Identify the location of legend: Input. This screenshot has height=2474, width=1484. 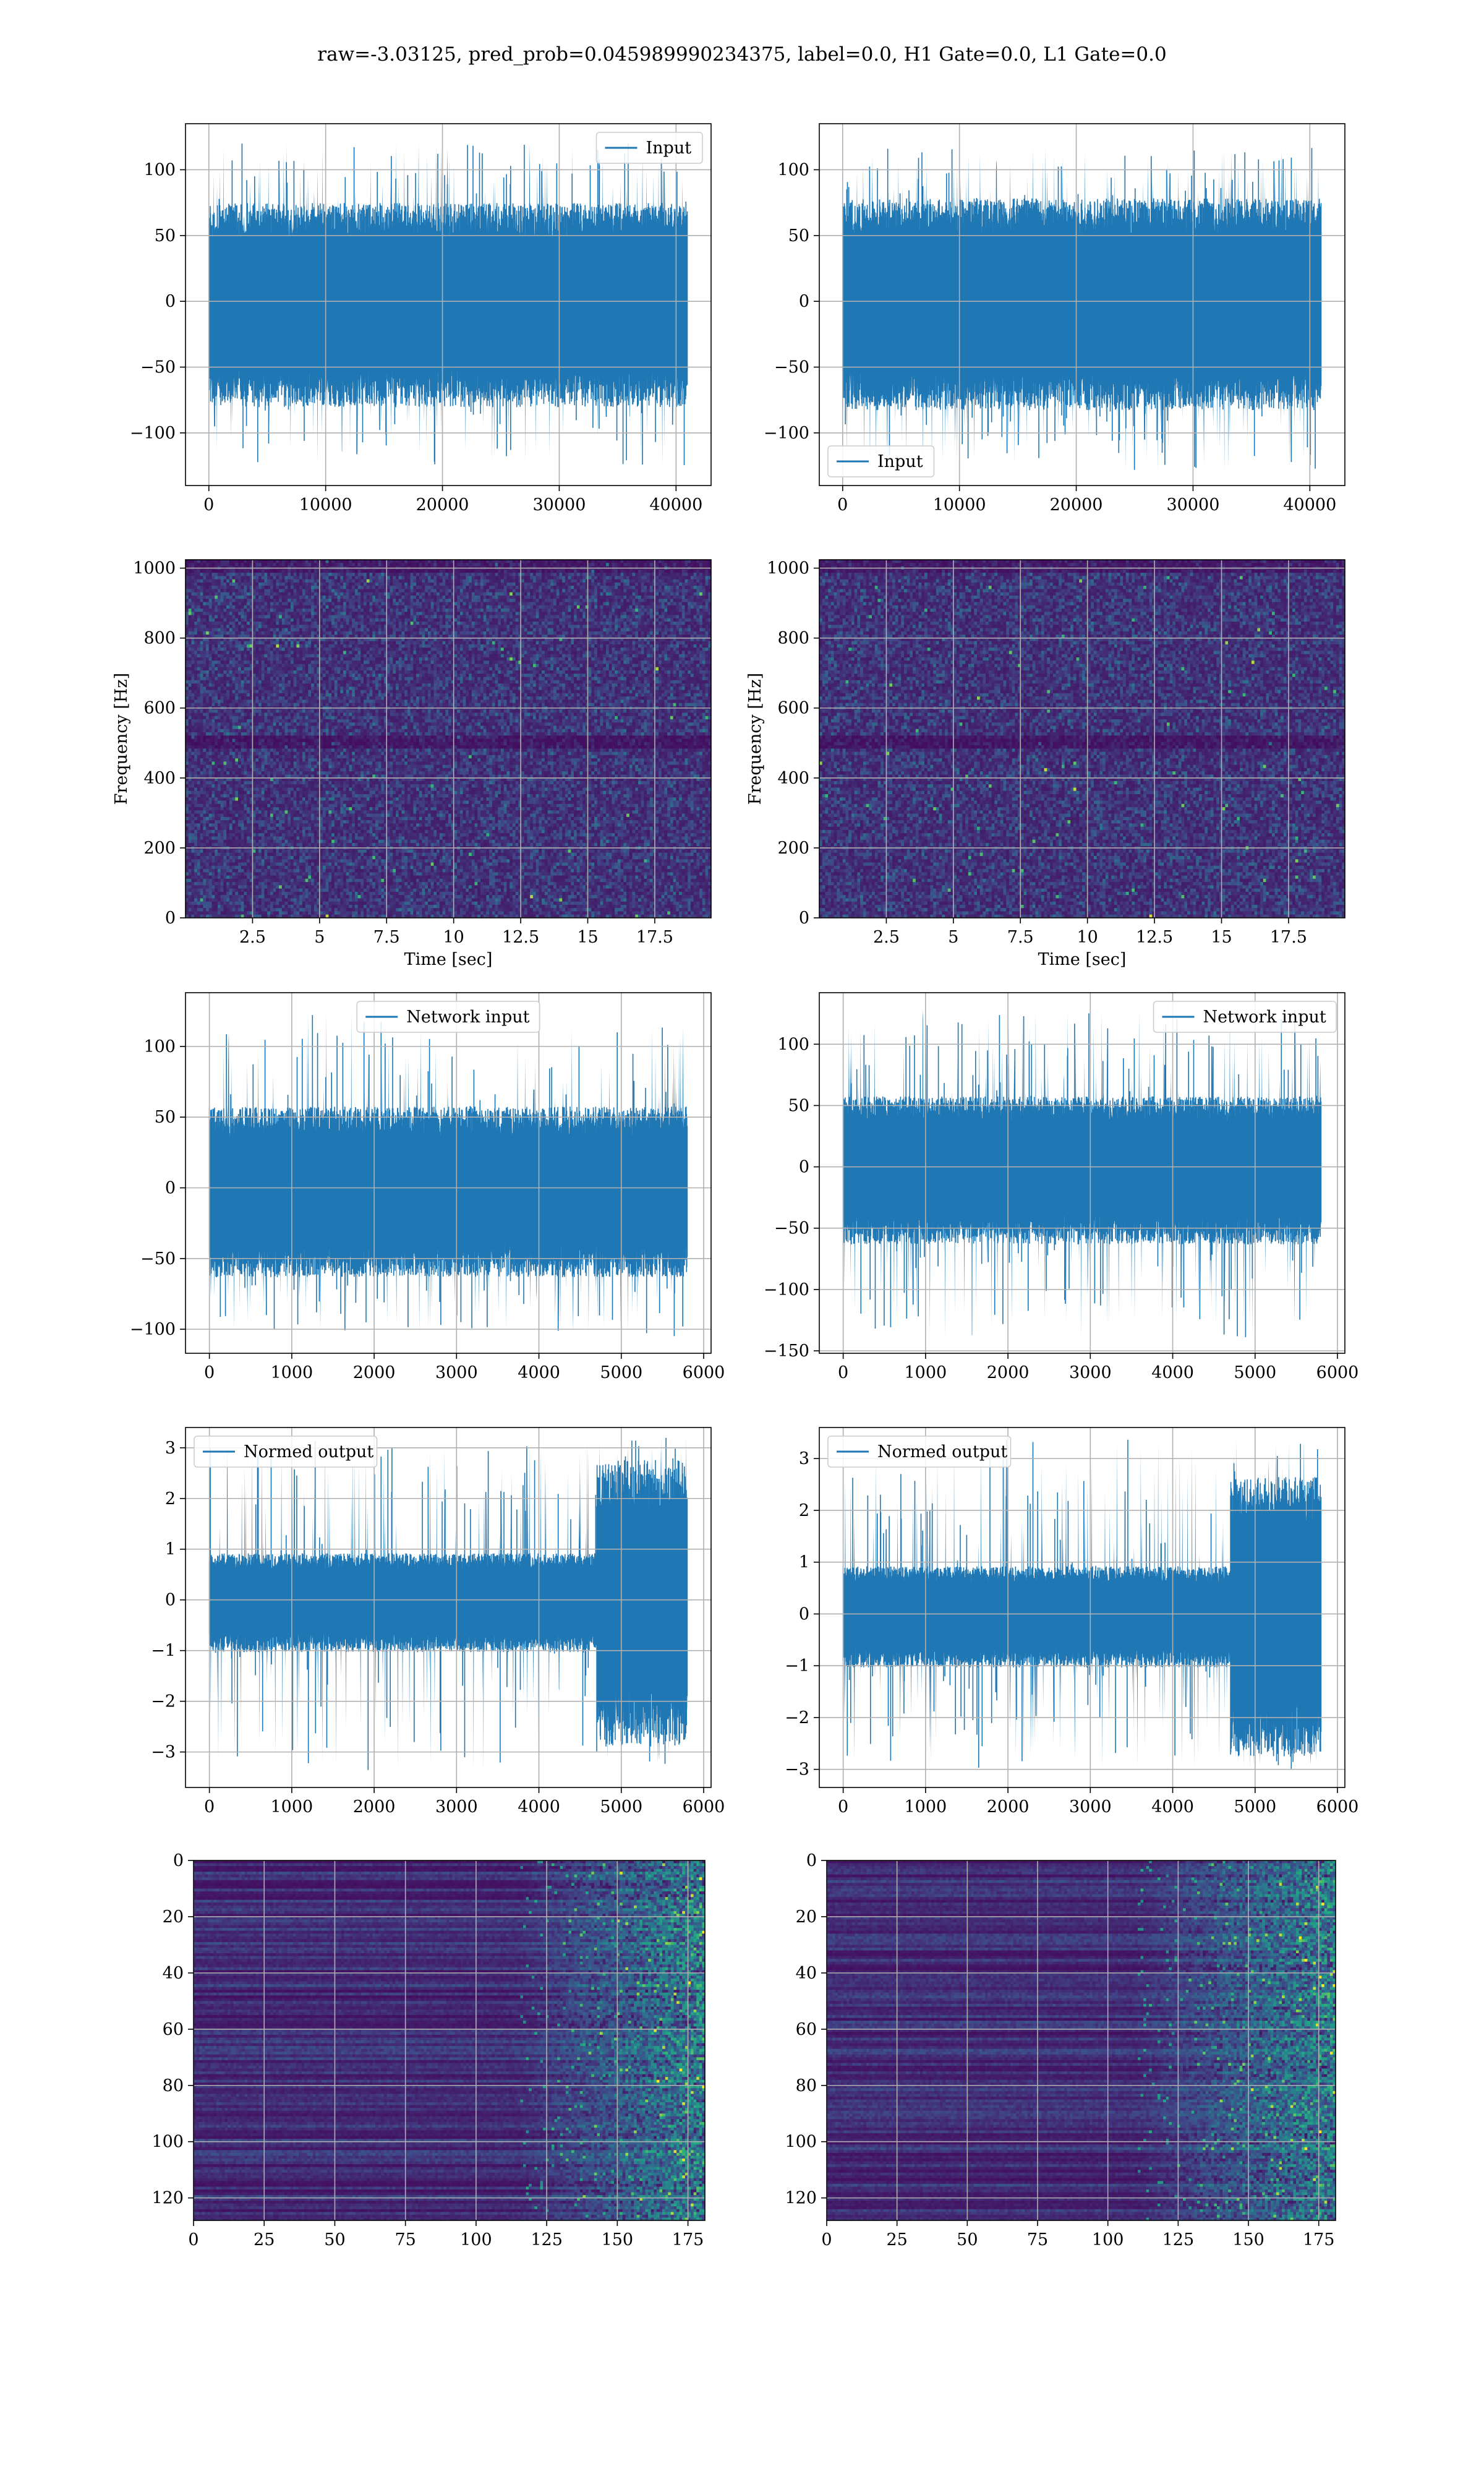
(650, 147).